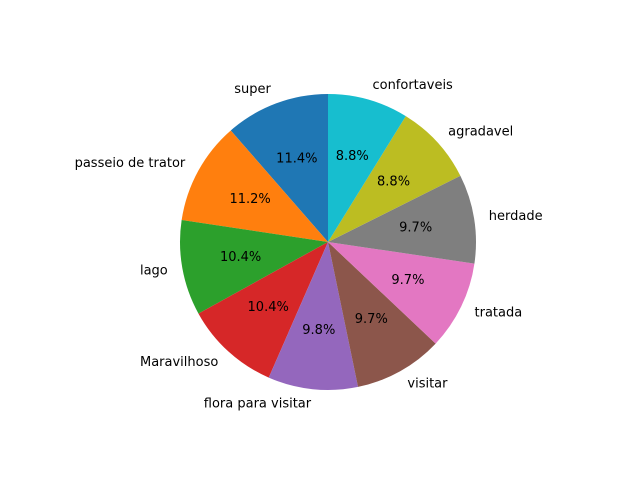 The width and height of the screenshot is (640, 480). What do you see at coordinates (154, 270) in the screenshot?
I see `pie-category-label-lago: lago` at bounding box center [154, 270].